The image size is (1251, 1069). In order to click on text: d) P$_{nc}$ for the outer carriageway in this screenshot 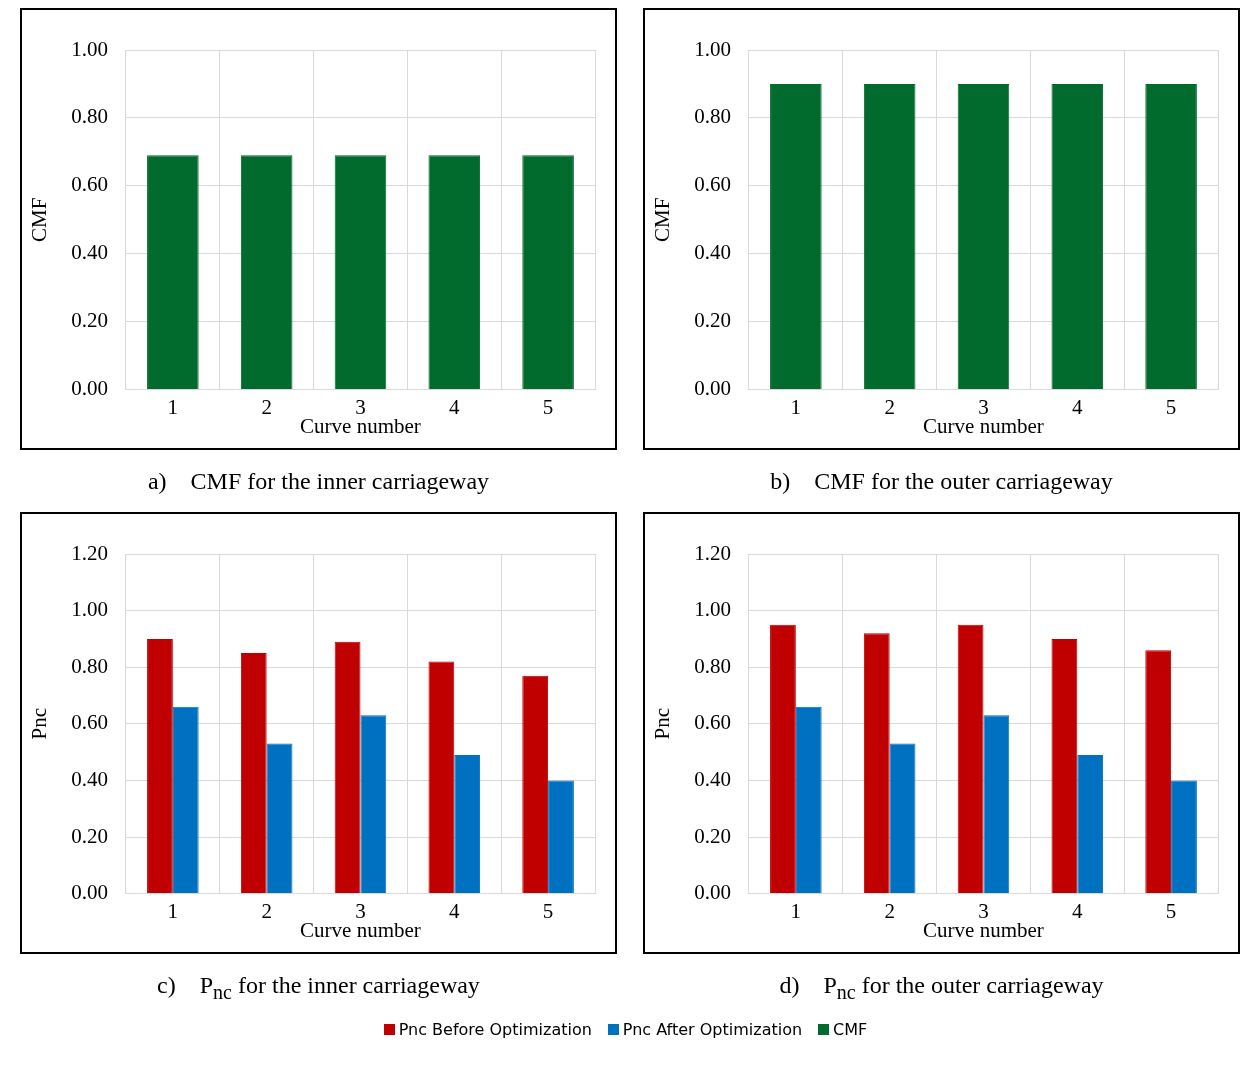, I will do `click(941, 988)`.